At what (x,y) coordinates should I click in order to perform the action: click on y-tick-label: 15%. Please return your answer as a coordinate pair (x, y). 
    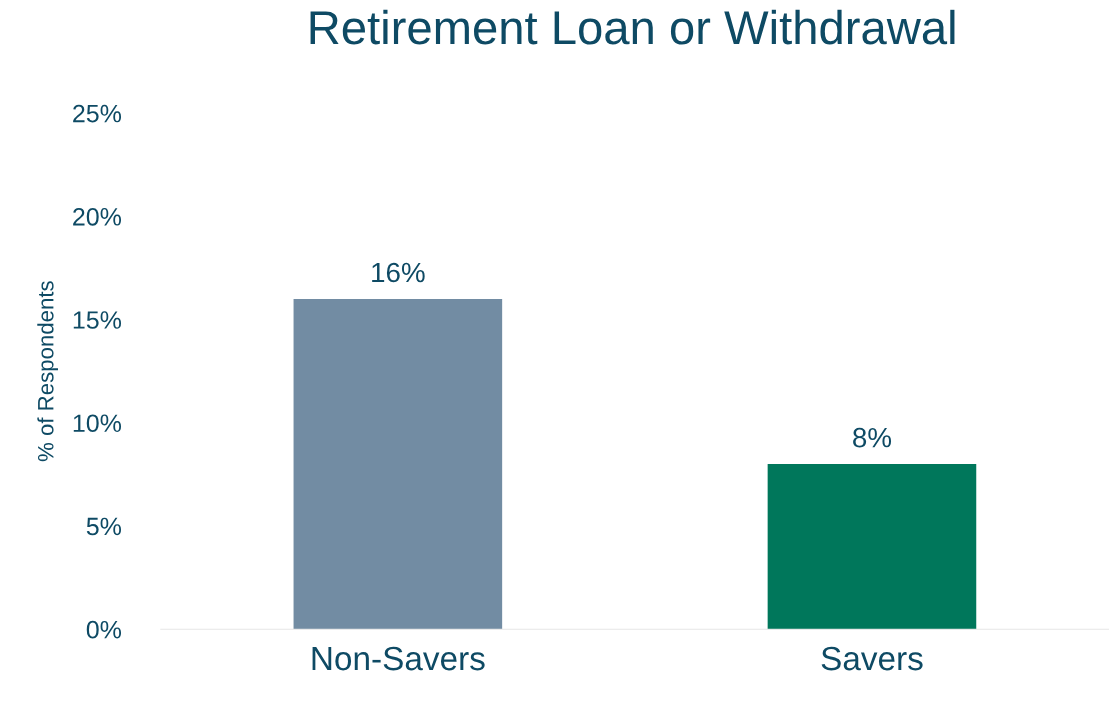
    Looking at the image, I should click on (97, 320).